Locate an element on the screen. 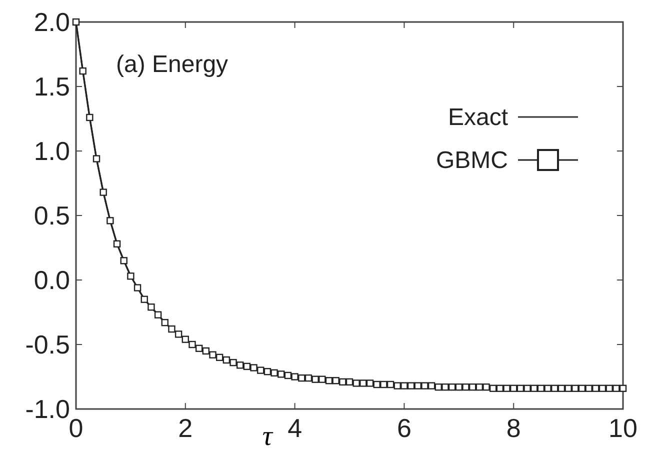 The width and height of the screenshot is (653, 459). x-tick-label: 10 is located at coordinates (623, 428).